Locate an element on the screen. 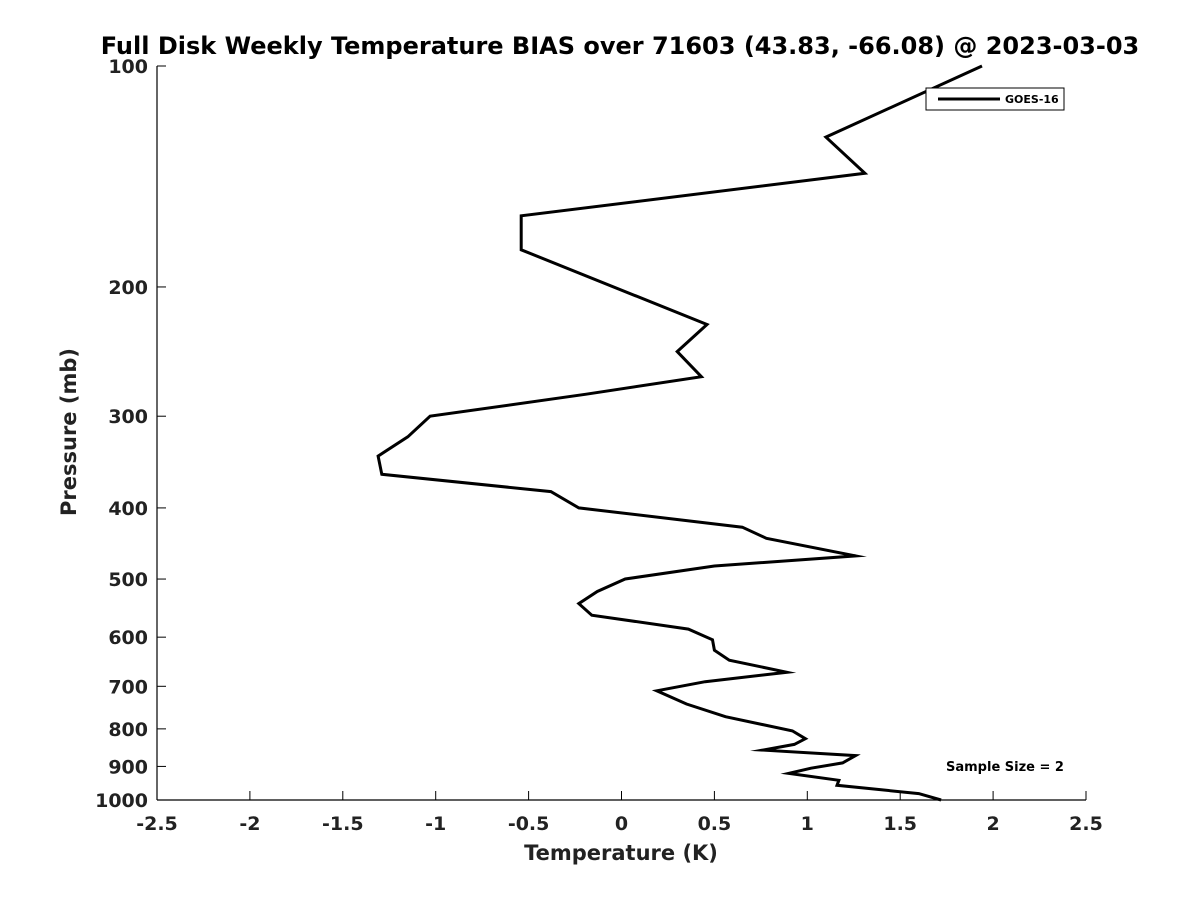 The height and width of the screenshot is (900, 1200). x-tick-label: 0 is located at coordinates (621, 824).